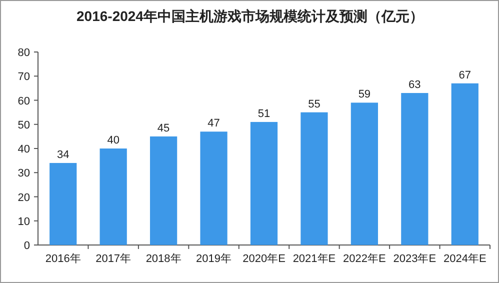 This screenshot has height=283, width=499. What do you see at coordinates (24, 174) in the screenshot?
I see `y-tick-label: 30` at bounding box center [24, 174].